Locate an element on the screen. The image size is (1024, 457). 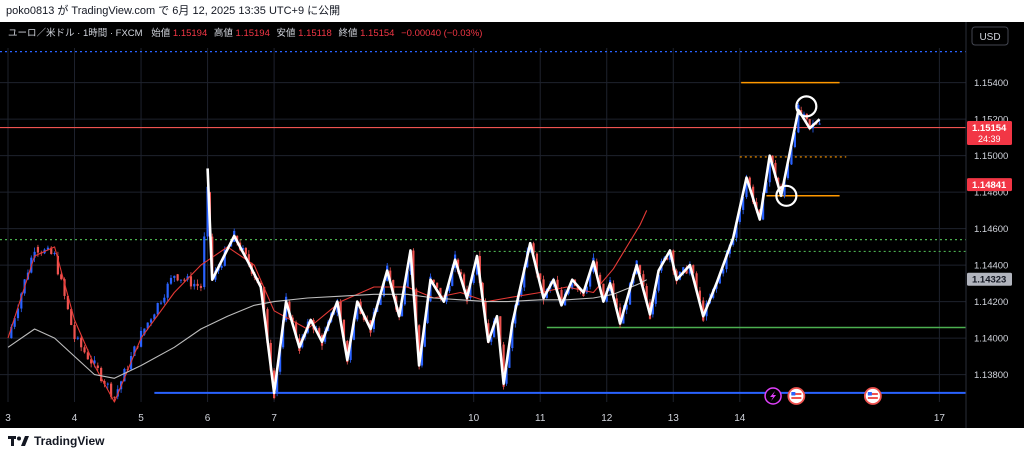
time-tick-label: 17 is located at coordinates (940, 418).